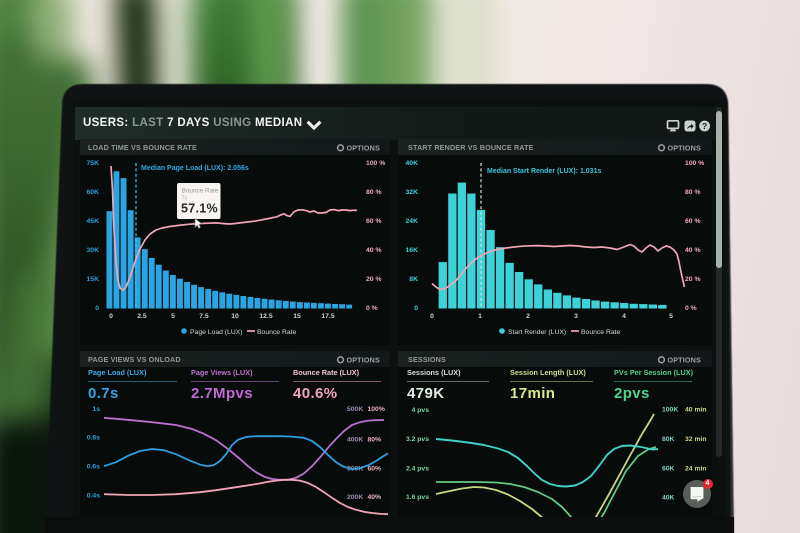 The height and width of the screenshot is (533, 800). What do you see at coordinates (375, 469) in the screenshot?
I see `svg-text: 60%` at bounding box center [375, 469].